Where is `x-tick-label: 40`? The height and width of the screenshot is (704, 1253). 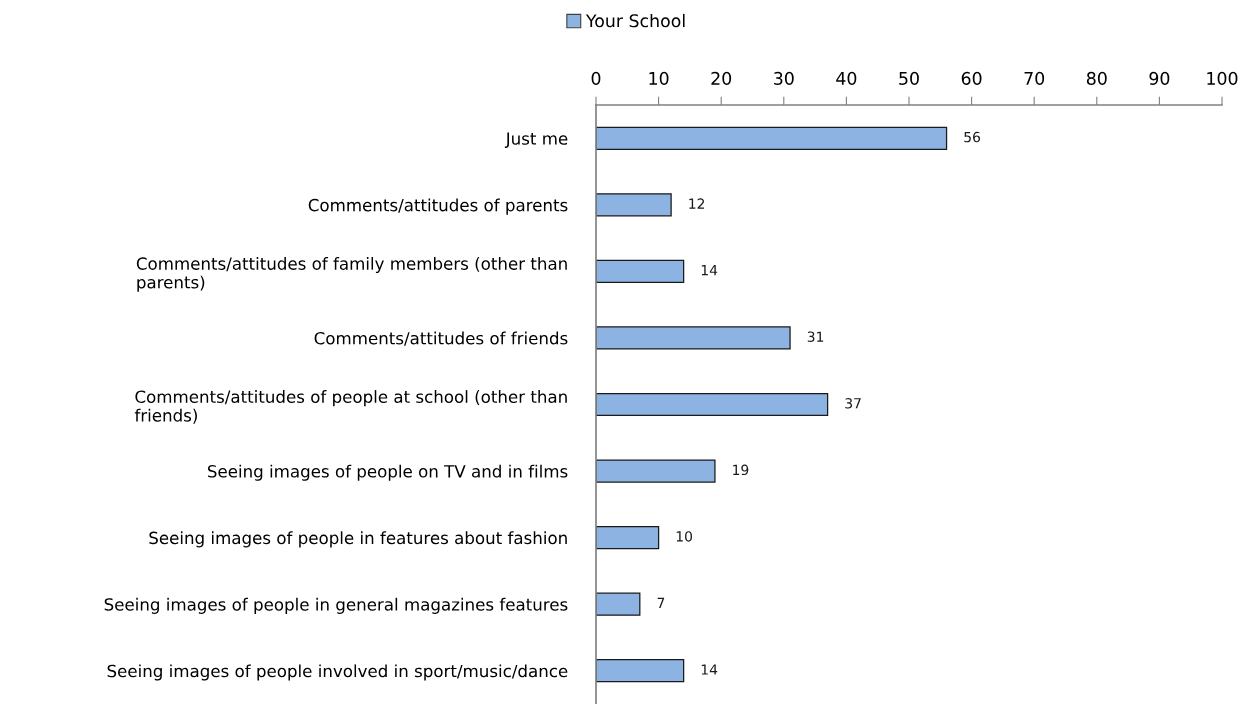
x-tick-label: 40 is located at coordinates (846, 78).